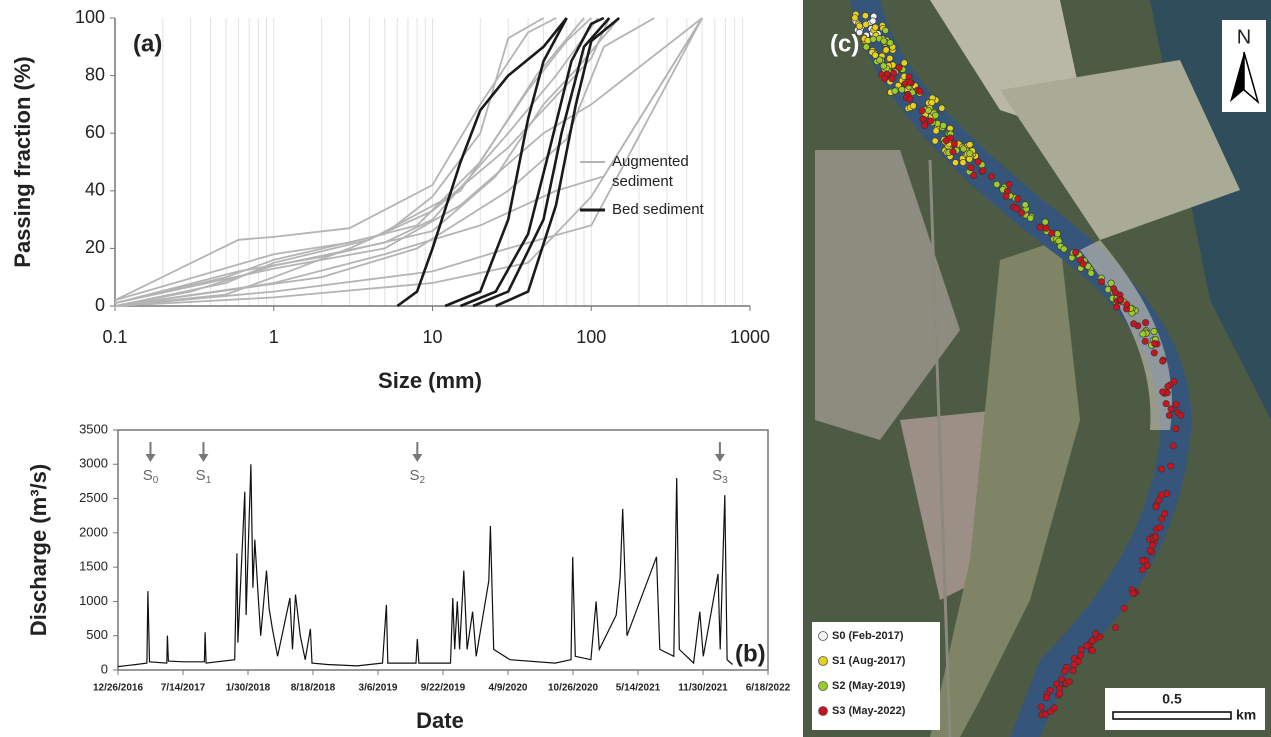 This screenshot has width=1271, height=737. Describe the element at coordinates (248, 688) in the screenshot. I see `x-tick-label: 1/30/2018` at that location.